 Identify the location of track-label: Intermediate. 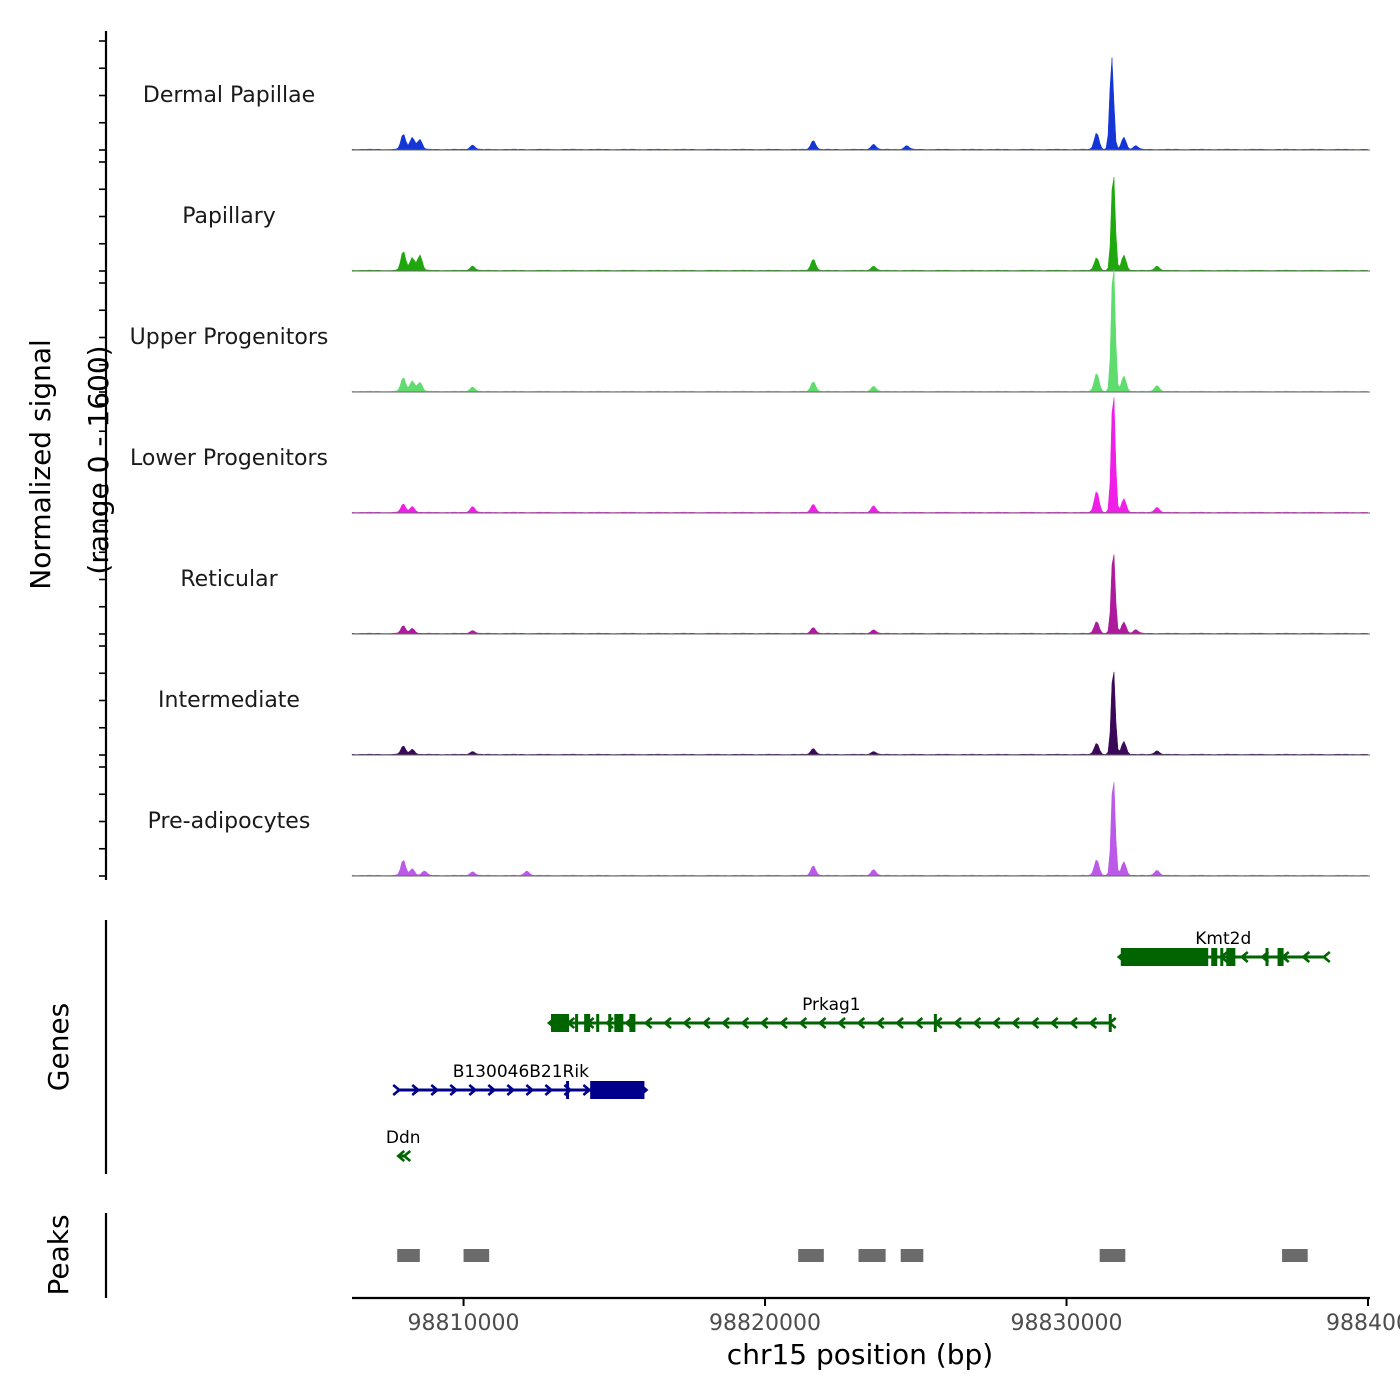
(229, 700).